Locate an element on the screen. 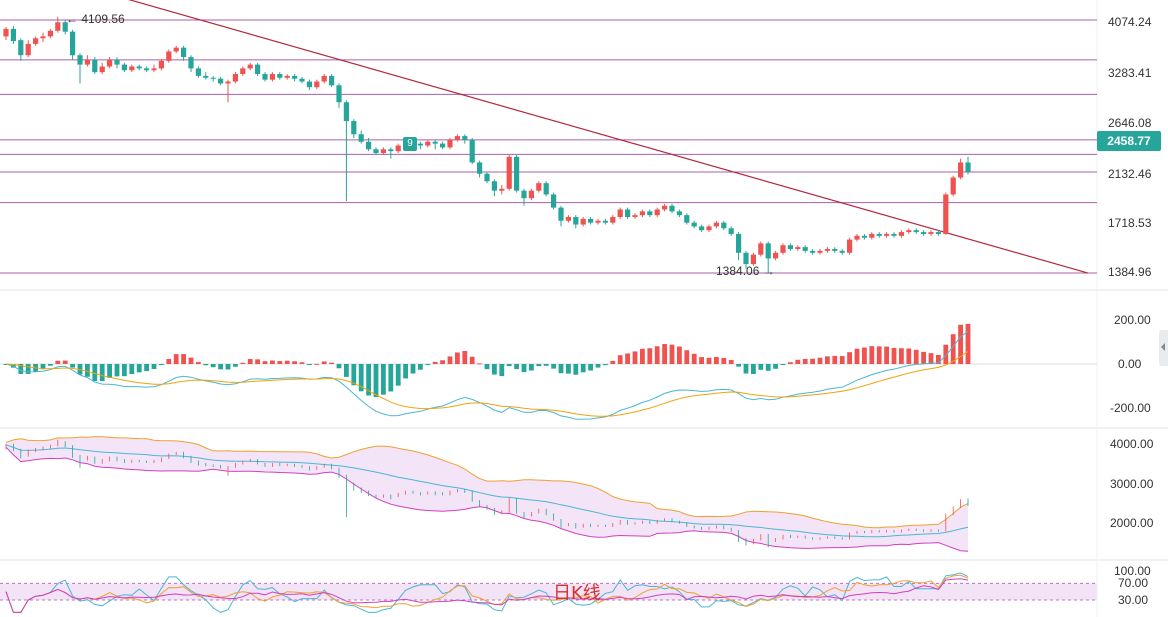 This screenshot has height=617, width=1168. boll-mid-line is located at coordinates (487, 491).